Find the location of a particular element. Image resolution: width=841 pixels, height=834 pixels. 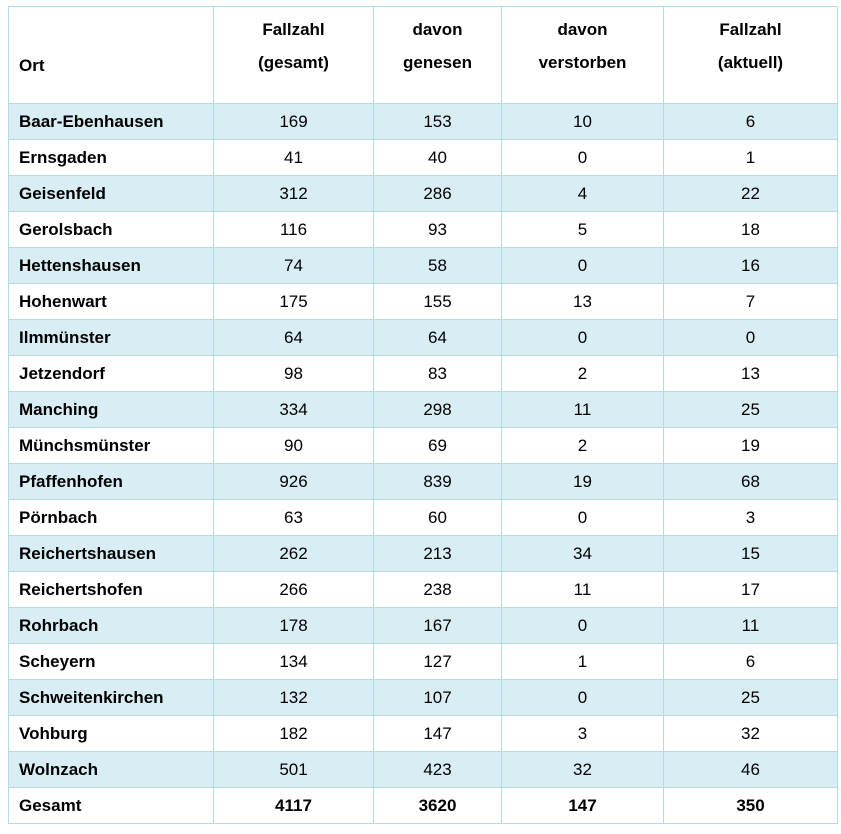

fallzahl-gesamt-cell: 4117 is located at coordinates (293, 805).